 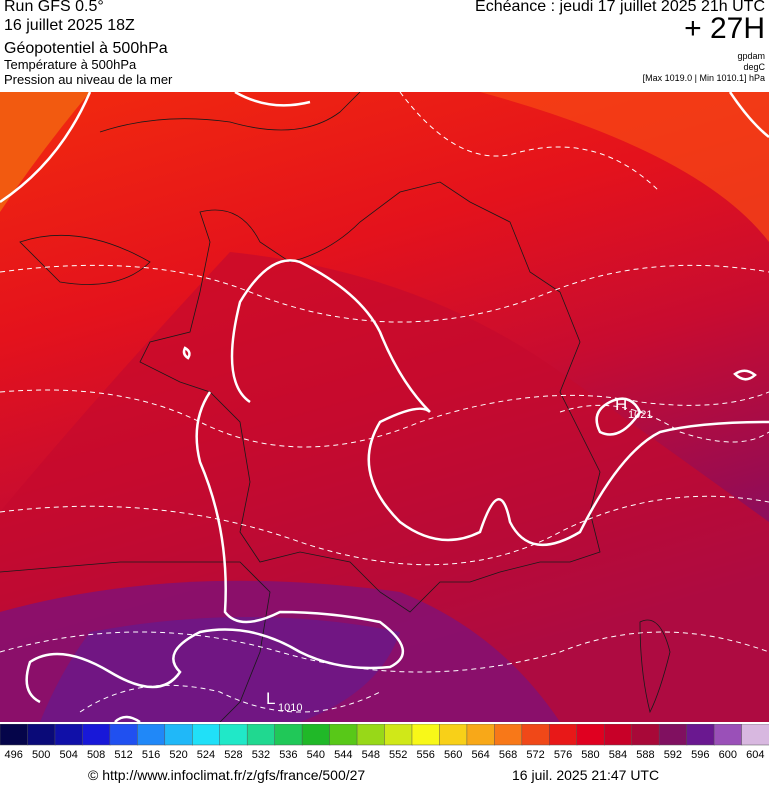 I want to click on timestamp: 16 juil. 2025 21:47 UTC, so click(x=586, y=775).